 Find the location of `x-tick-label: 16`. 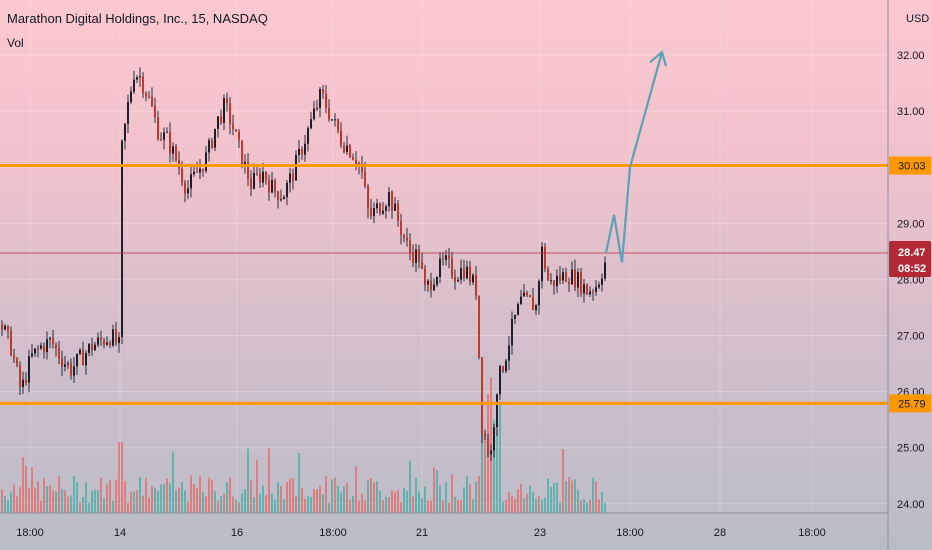

x-tick-label: 16 is located at coordinates (237, 533).